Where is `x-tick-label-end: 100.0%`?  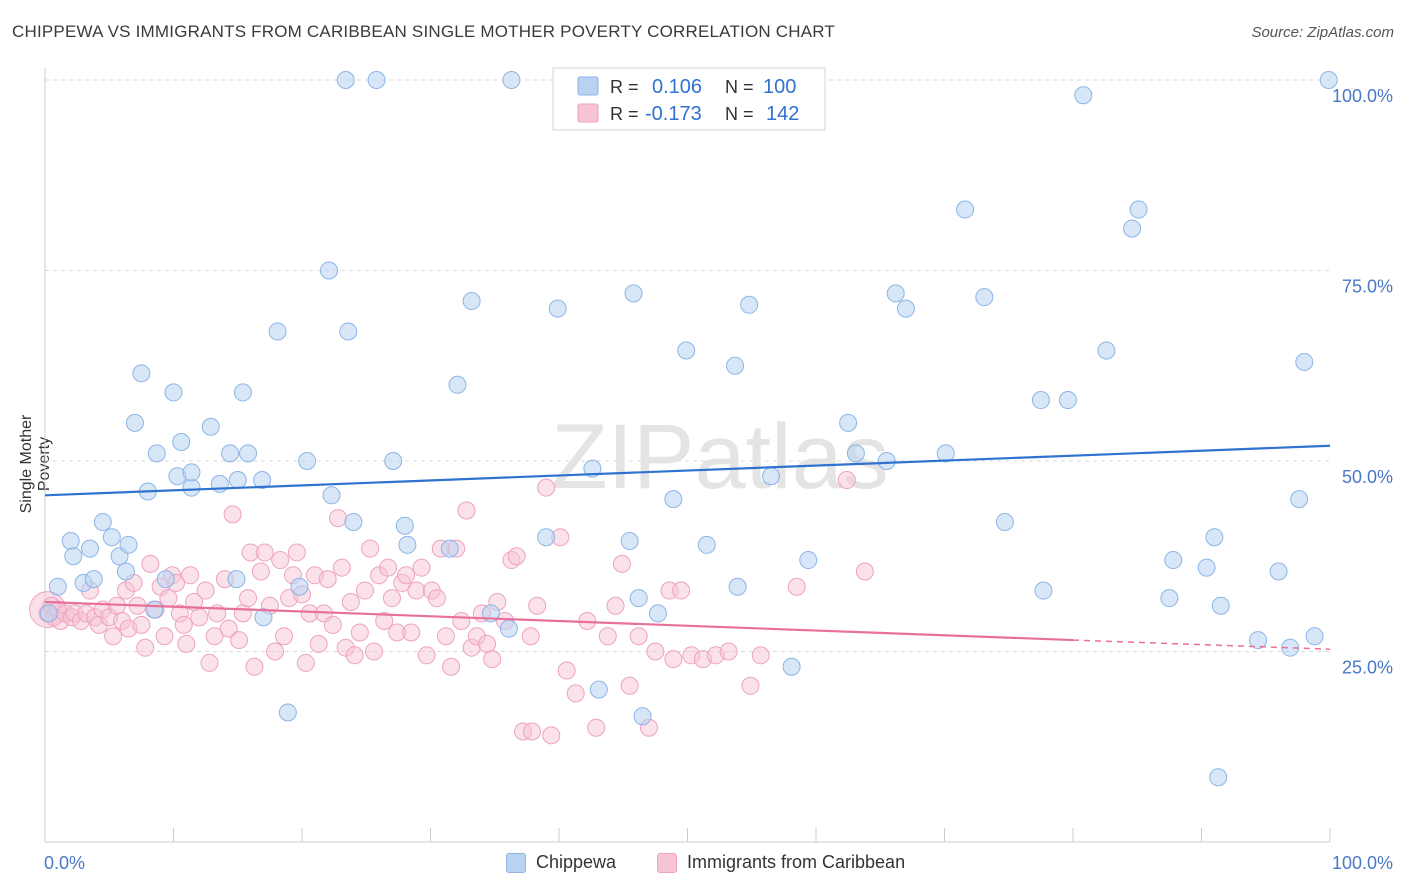 x-tick-label-end: 100.0% is located at coordinates (1362, 863).